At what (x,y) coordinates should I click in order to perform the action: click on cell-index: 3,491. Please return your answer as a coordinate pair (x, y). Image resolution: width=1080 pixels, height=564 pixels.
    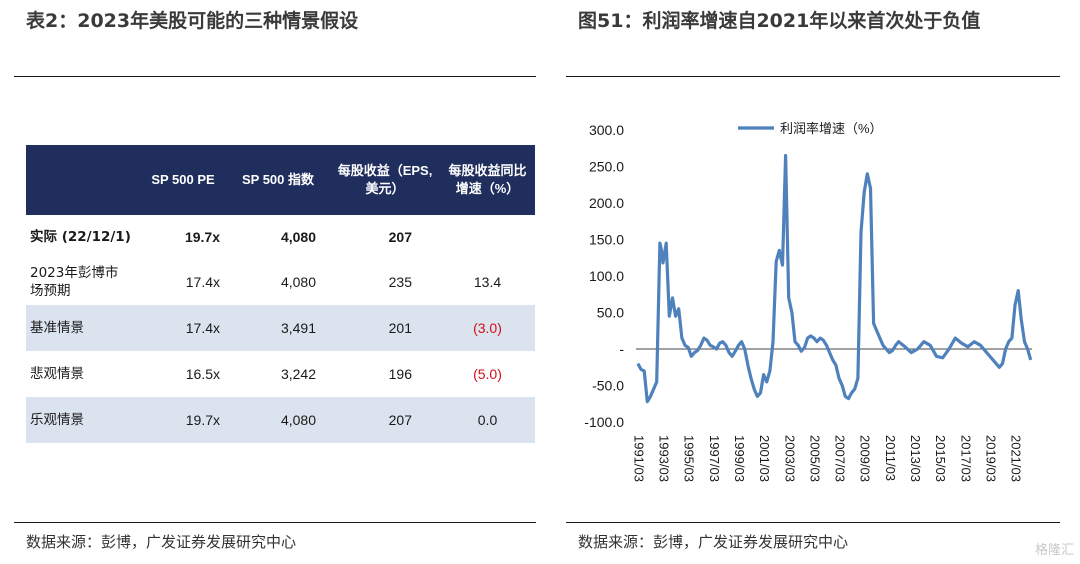
    Looking at the image, I should click on (278, 328).